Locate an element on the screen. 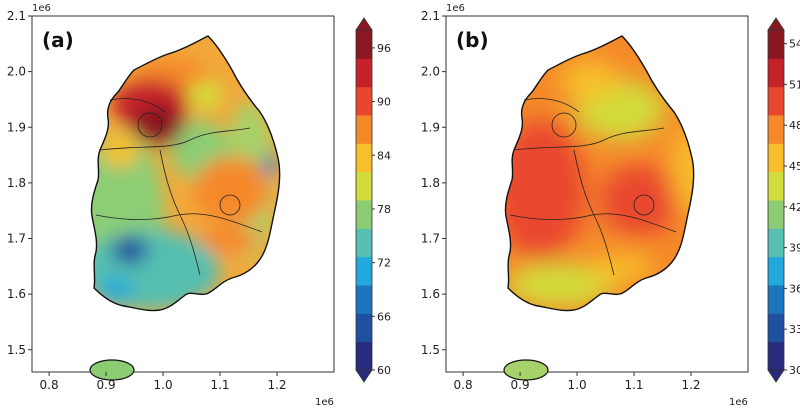 Image resolution: width=800 pixels, height=412 pixels. colorbar-tick-label: 36 is located at coordinates (794, 288).